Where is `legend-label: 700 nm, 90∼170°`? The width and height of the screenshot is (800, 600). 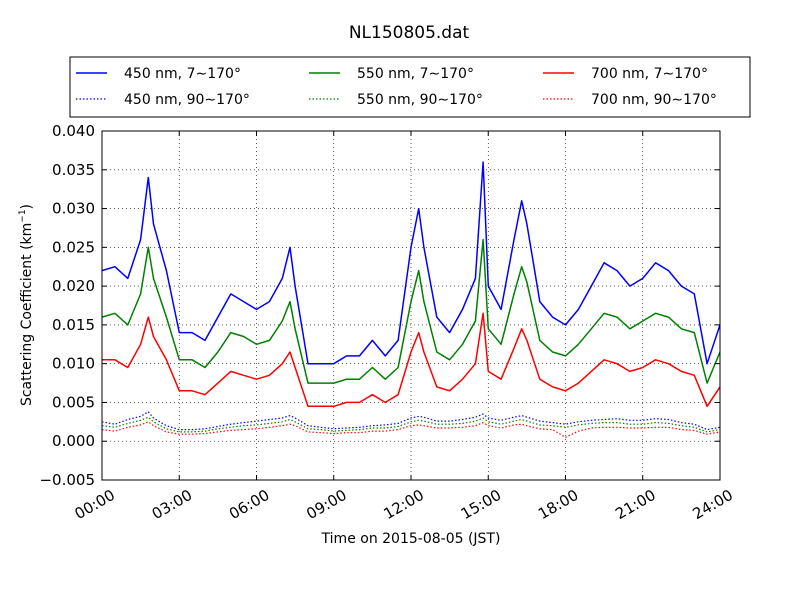 legend-label: 700 nm, 90∼170° is located at coordinates (654, 100).